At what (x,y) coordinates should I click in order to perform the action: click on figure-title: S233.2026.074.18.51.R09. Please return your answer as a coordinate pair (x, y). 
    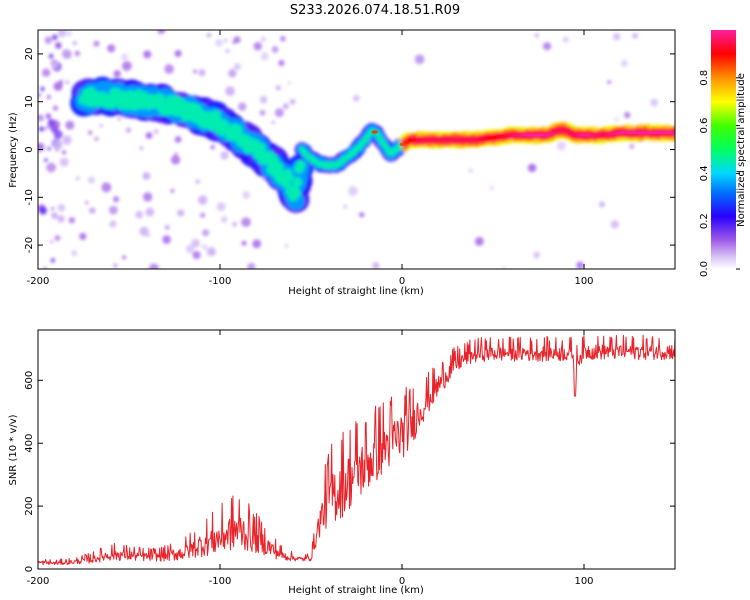
    Looking at the image, I should click on (375, 10).